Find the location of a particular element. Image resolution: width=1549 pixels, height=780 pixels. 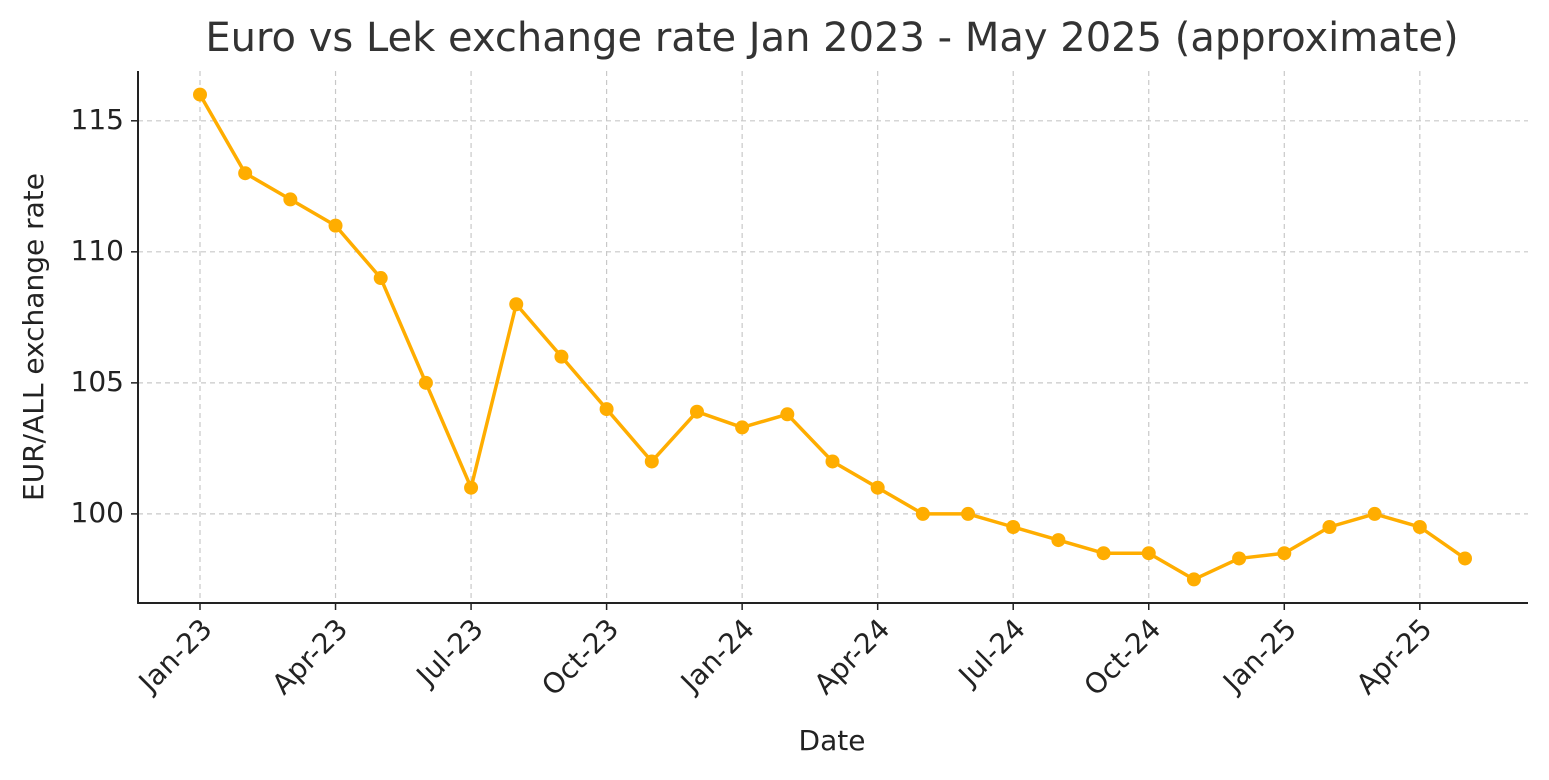

y-tick-label: 100 is located at coordinates (97, 512).